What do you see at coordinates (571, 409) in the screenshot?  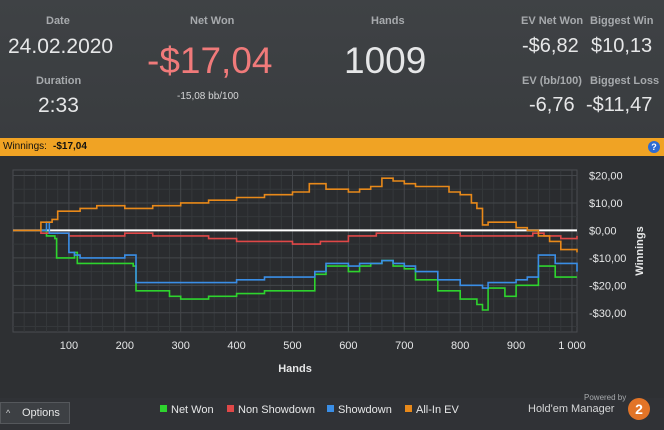 I see `brand-name: Hold'em Manager` at bounding box center [571, 409].